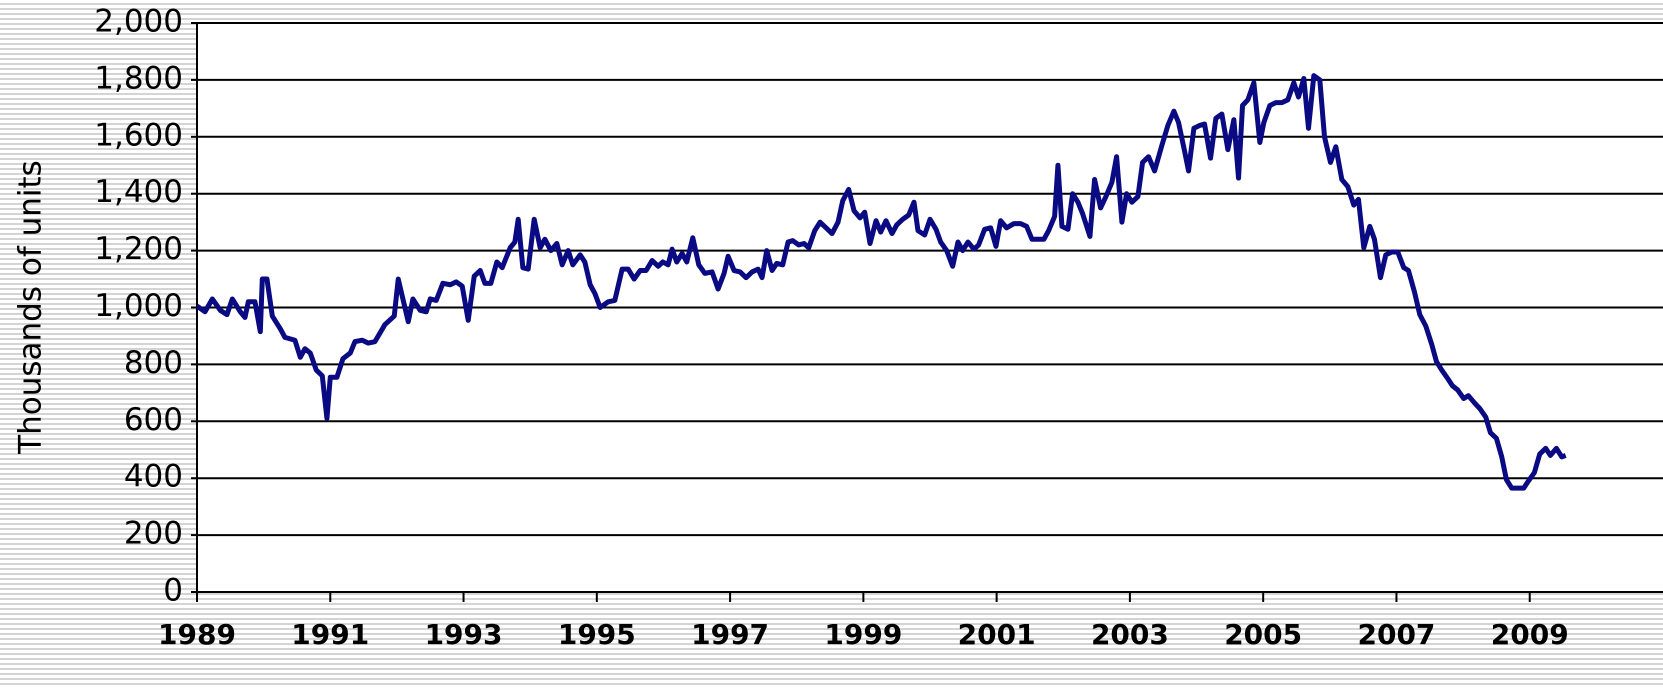 Image resolution: width=1663 pixels, height=688 pixels. I want to click on y-tick-label: 1,200, so click(138, 249).